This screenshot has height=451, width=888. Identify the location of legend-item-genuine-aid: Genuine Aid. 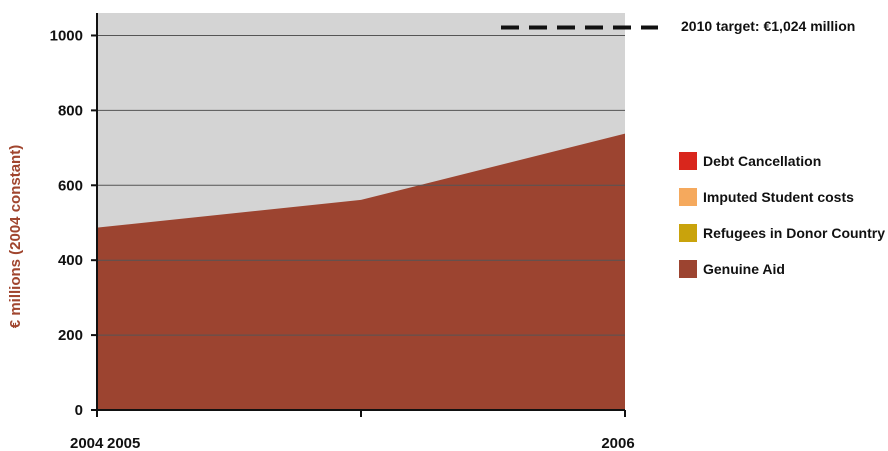
(782, 269).